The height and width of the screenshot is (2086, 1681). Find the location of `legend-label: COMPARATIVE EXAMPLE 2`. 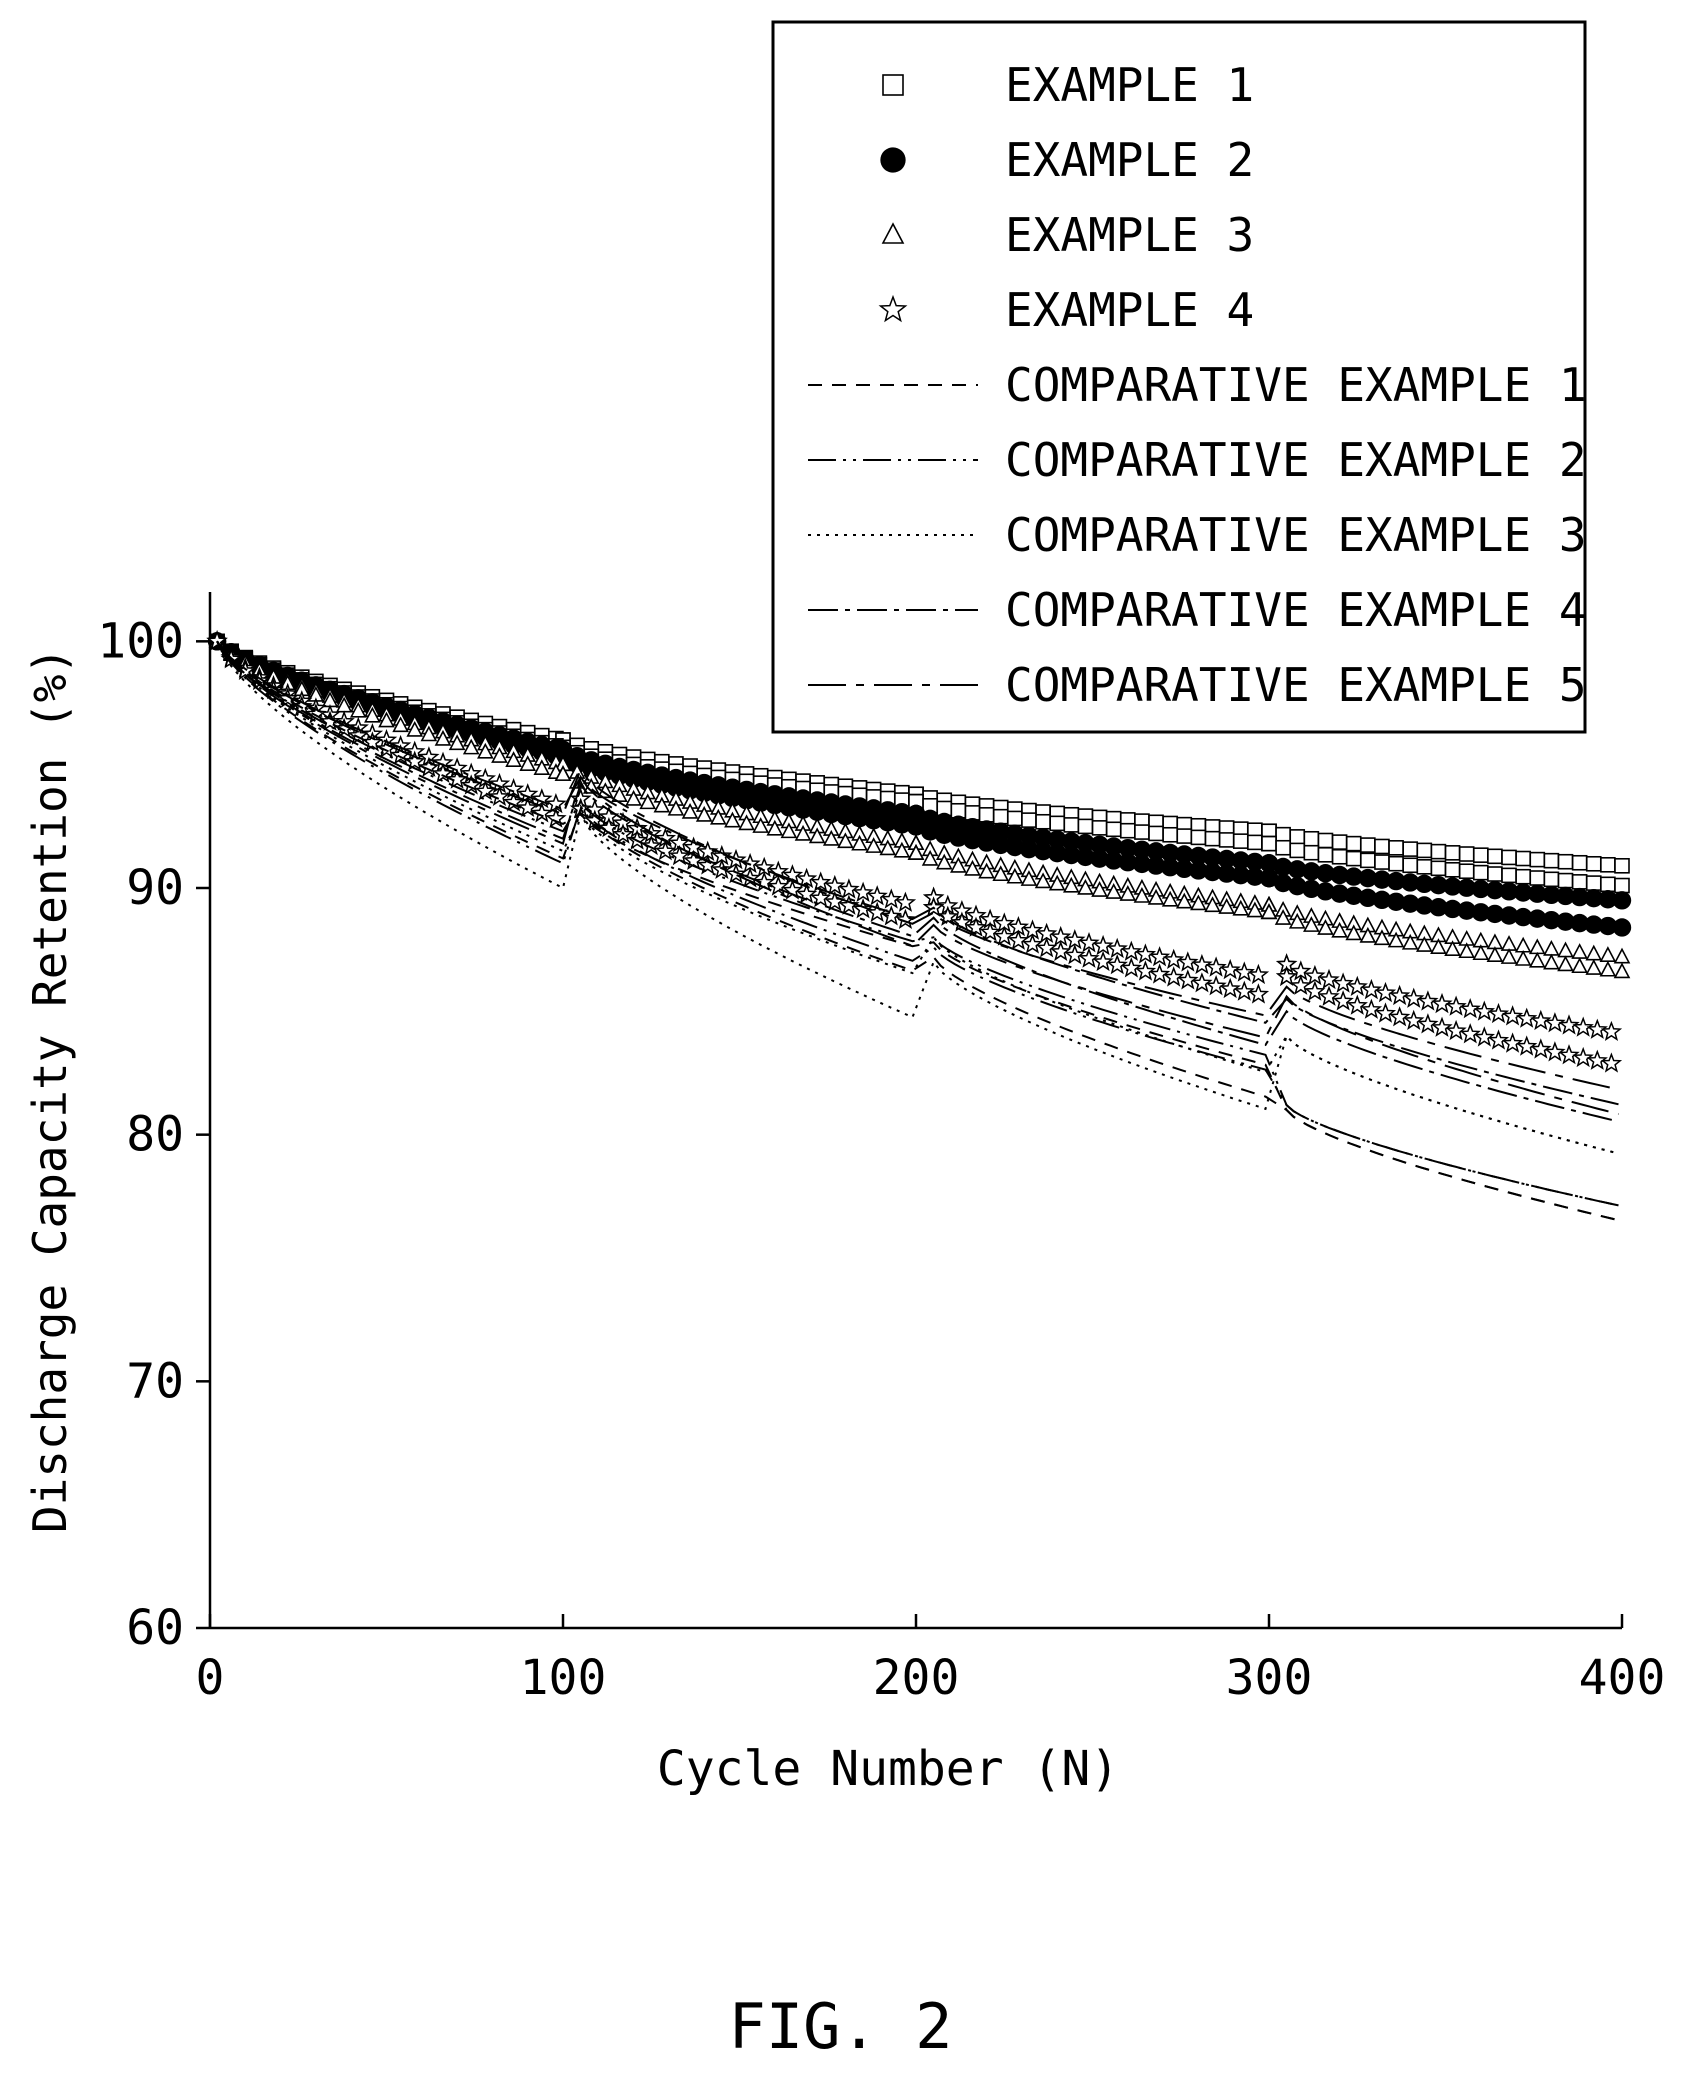

legend-label: COMPARATIVE EXAMPLE 2 is located at coordinates (1296, 460).